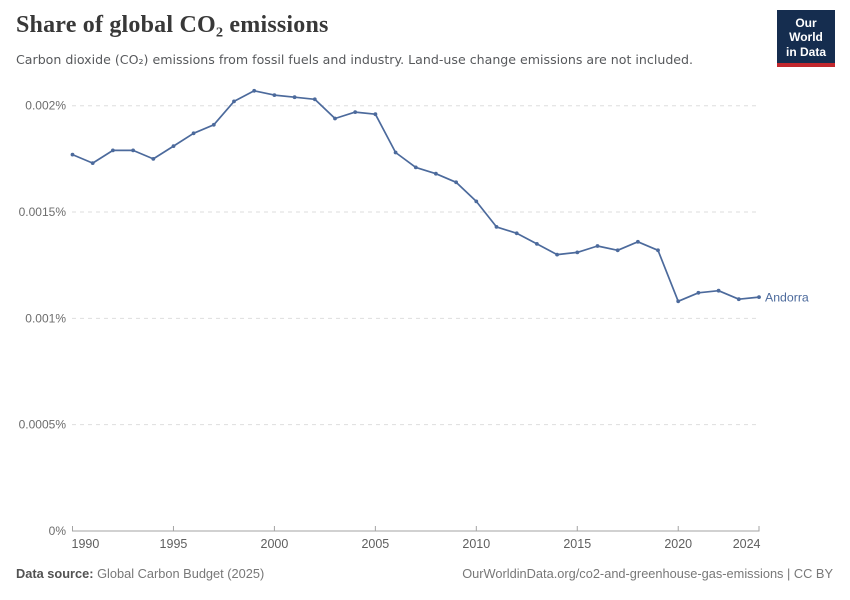 This screenshot has height=600, width=850. I want to click on y-tick-label: 0.0015%, so click(43, 212).